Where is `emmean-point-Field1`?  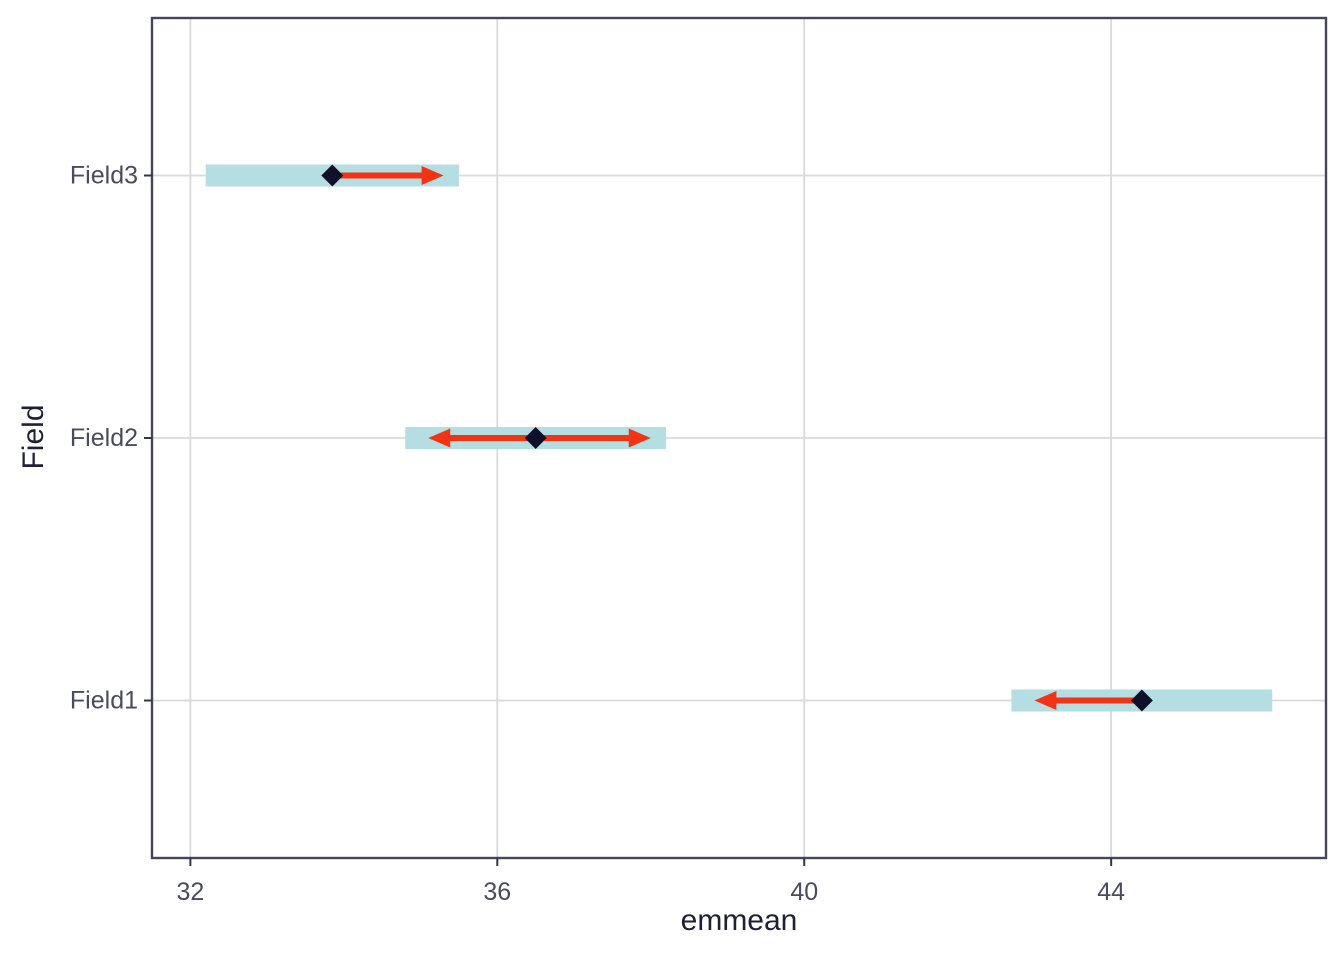 emmean-point-Field1 is located at coordinates (1141, 700).